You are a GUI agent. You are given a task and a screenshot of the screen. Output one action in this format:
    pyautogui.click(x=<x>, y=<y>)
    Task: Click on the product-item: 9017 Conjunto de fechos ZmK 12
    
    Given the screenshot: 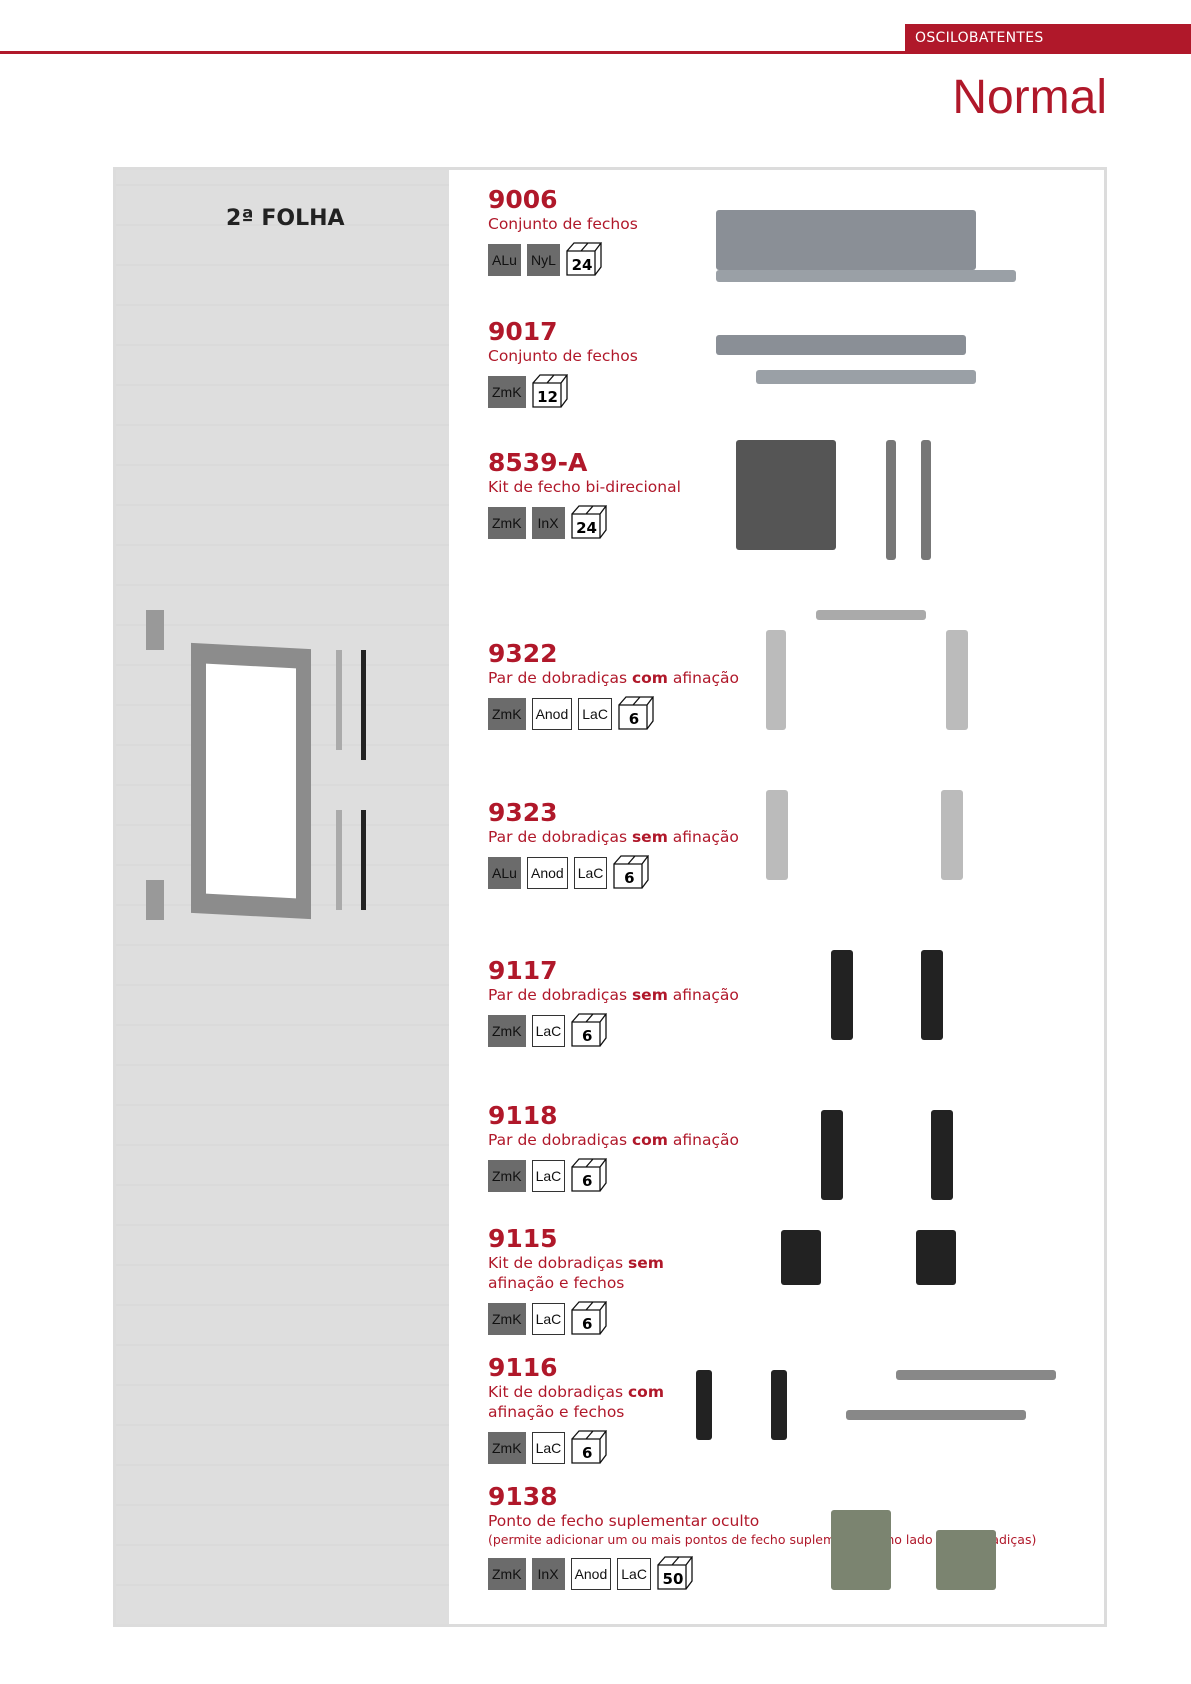 What is the action you would take?
    pyautogui.click(x=563, y=363)
    